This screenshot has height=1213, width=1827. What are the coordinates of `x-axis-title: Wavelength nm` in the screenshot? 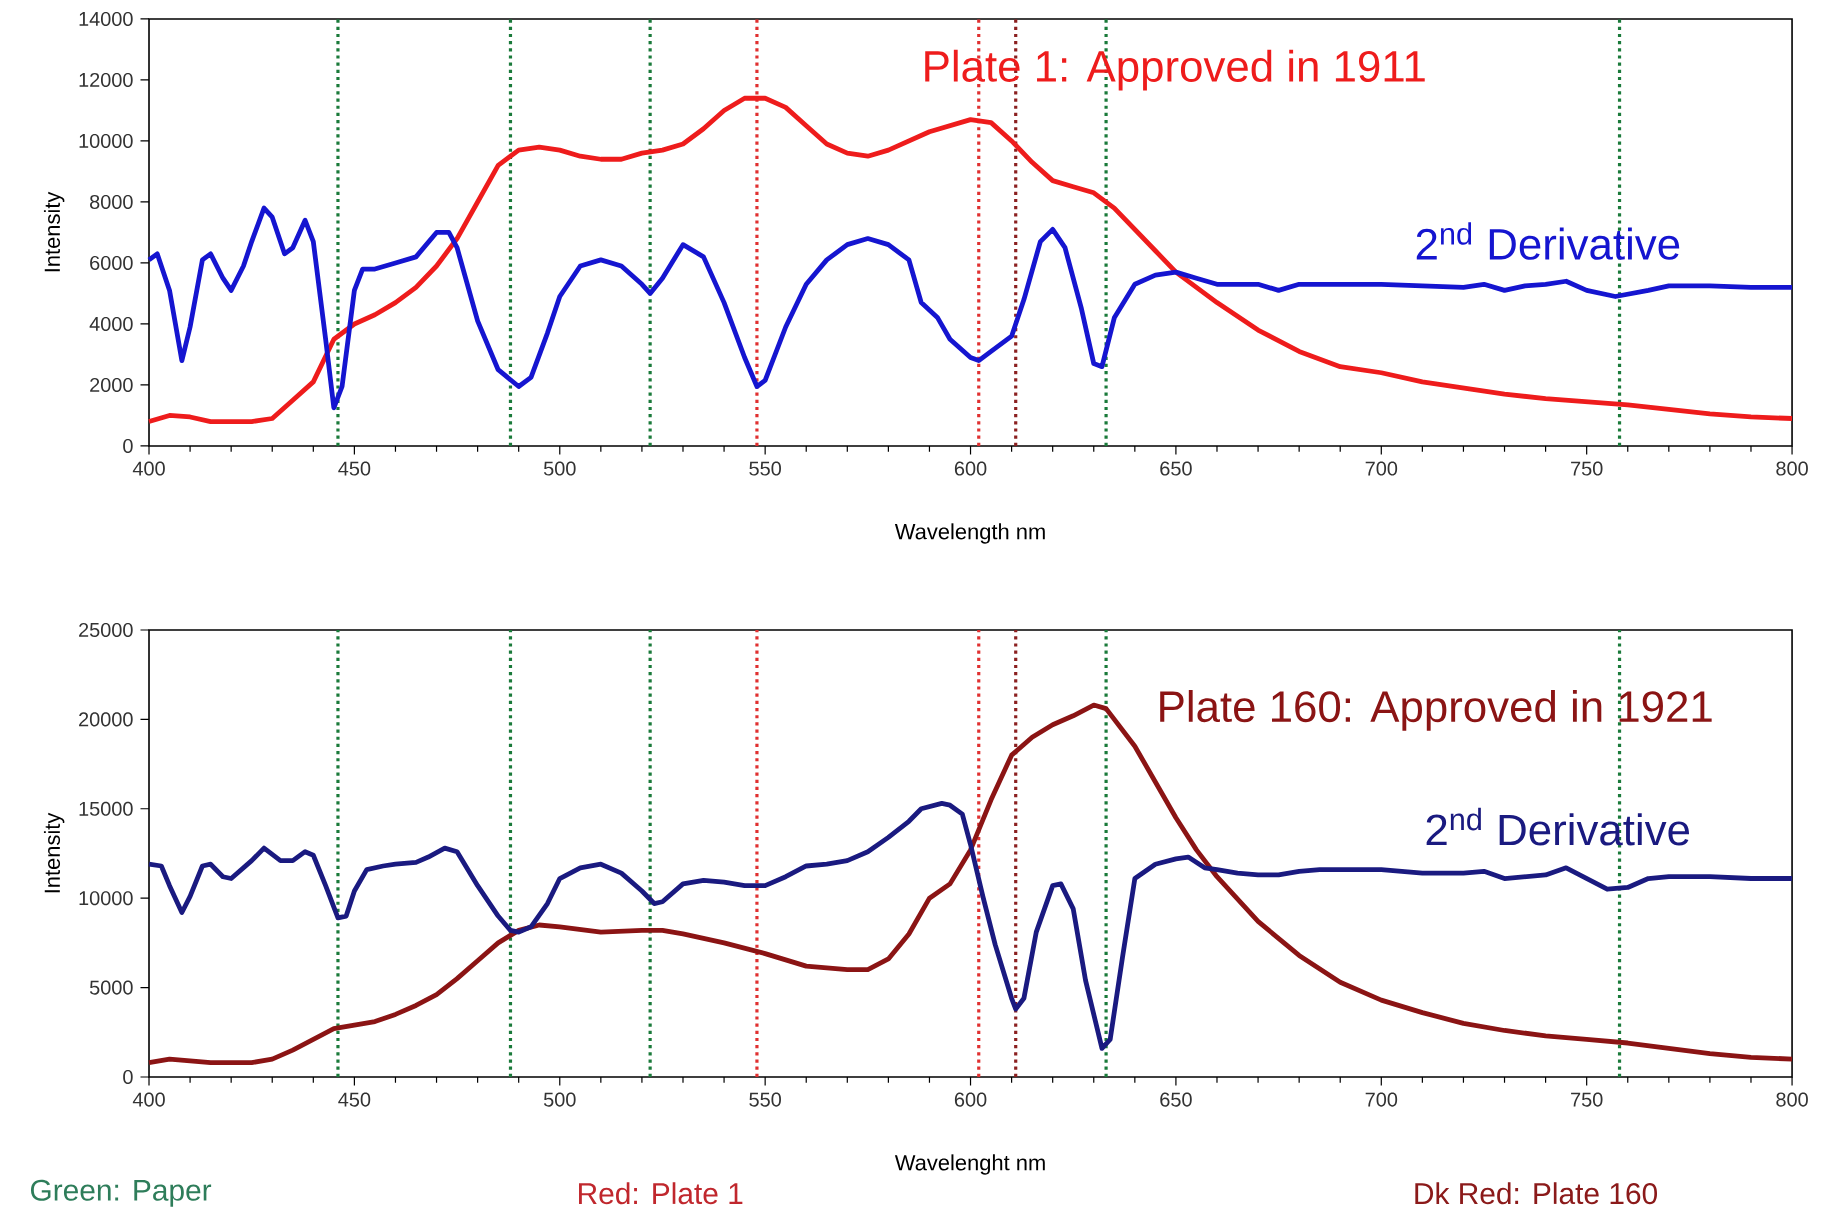 It's located at (969, 533).